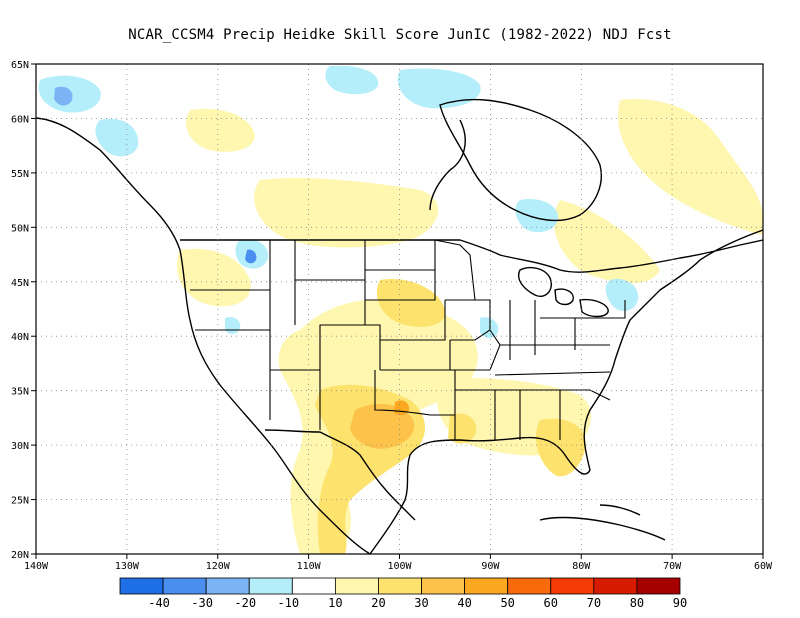  What do you see at coordinates (581, 566) in the screenshot?
I see `lon-tick-label: 80W` at bounding box center [581, 566].